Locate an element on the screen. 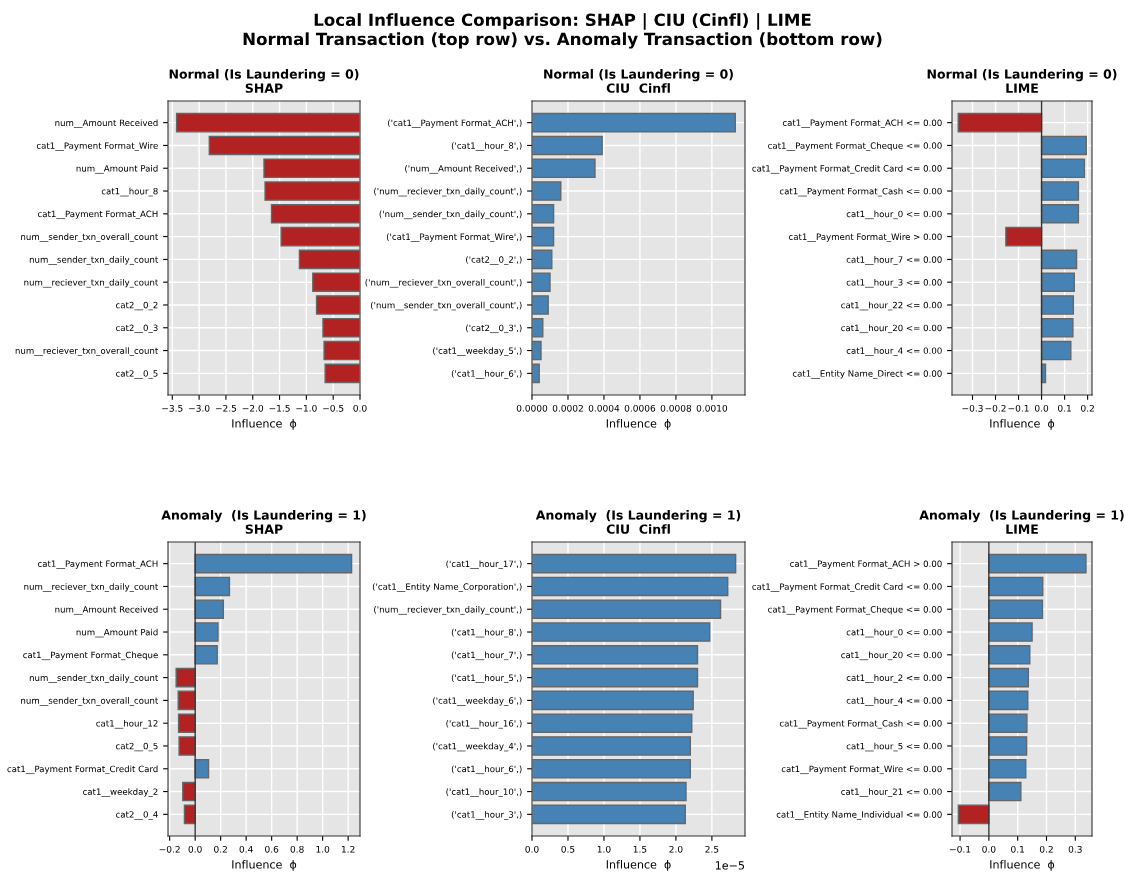 The image size is (1125, 875). y-tick-label: cat1__Entity Name_Direct <= 0.00 is located at coordinates (867, 374).